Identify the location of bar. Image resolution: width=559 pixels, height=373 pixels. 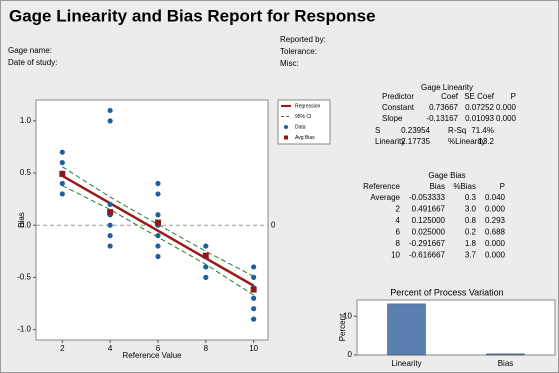
(505, 354).